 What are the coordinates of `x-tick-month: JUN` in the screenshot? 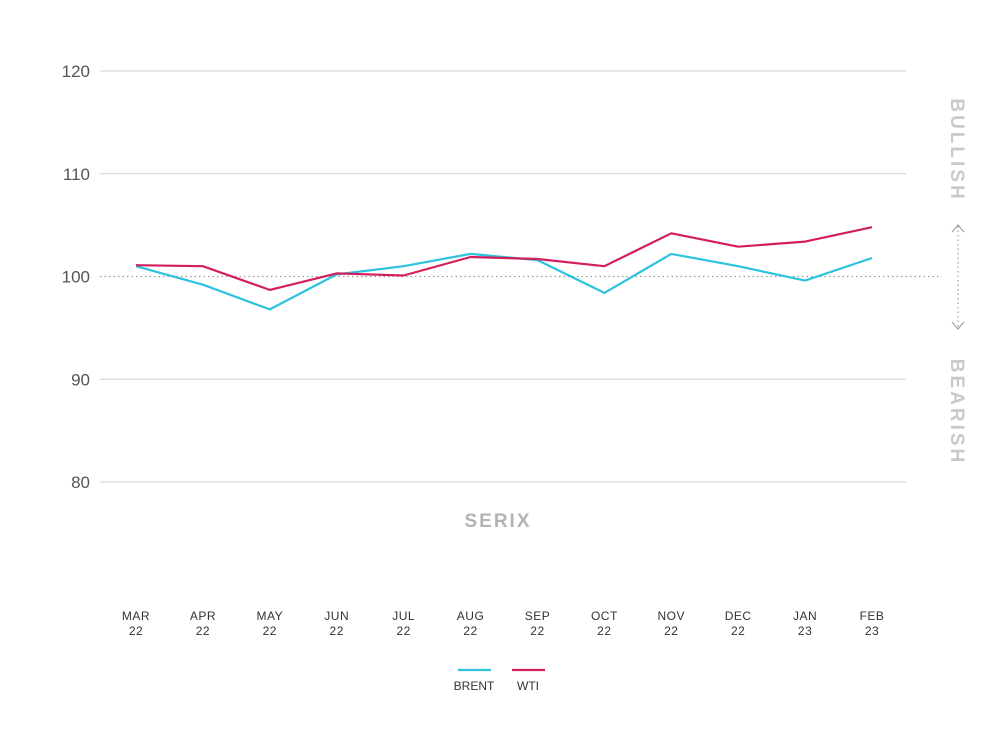 It's located at (336, 616).